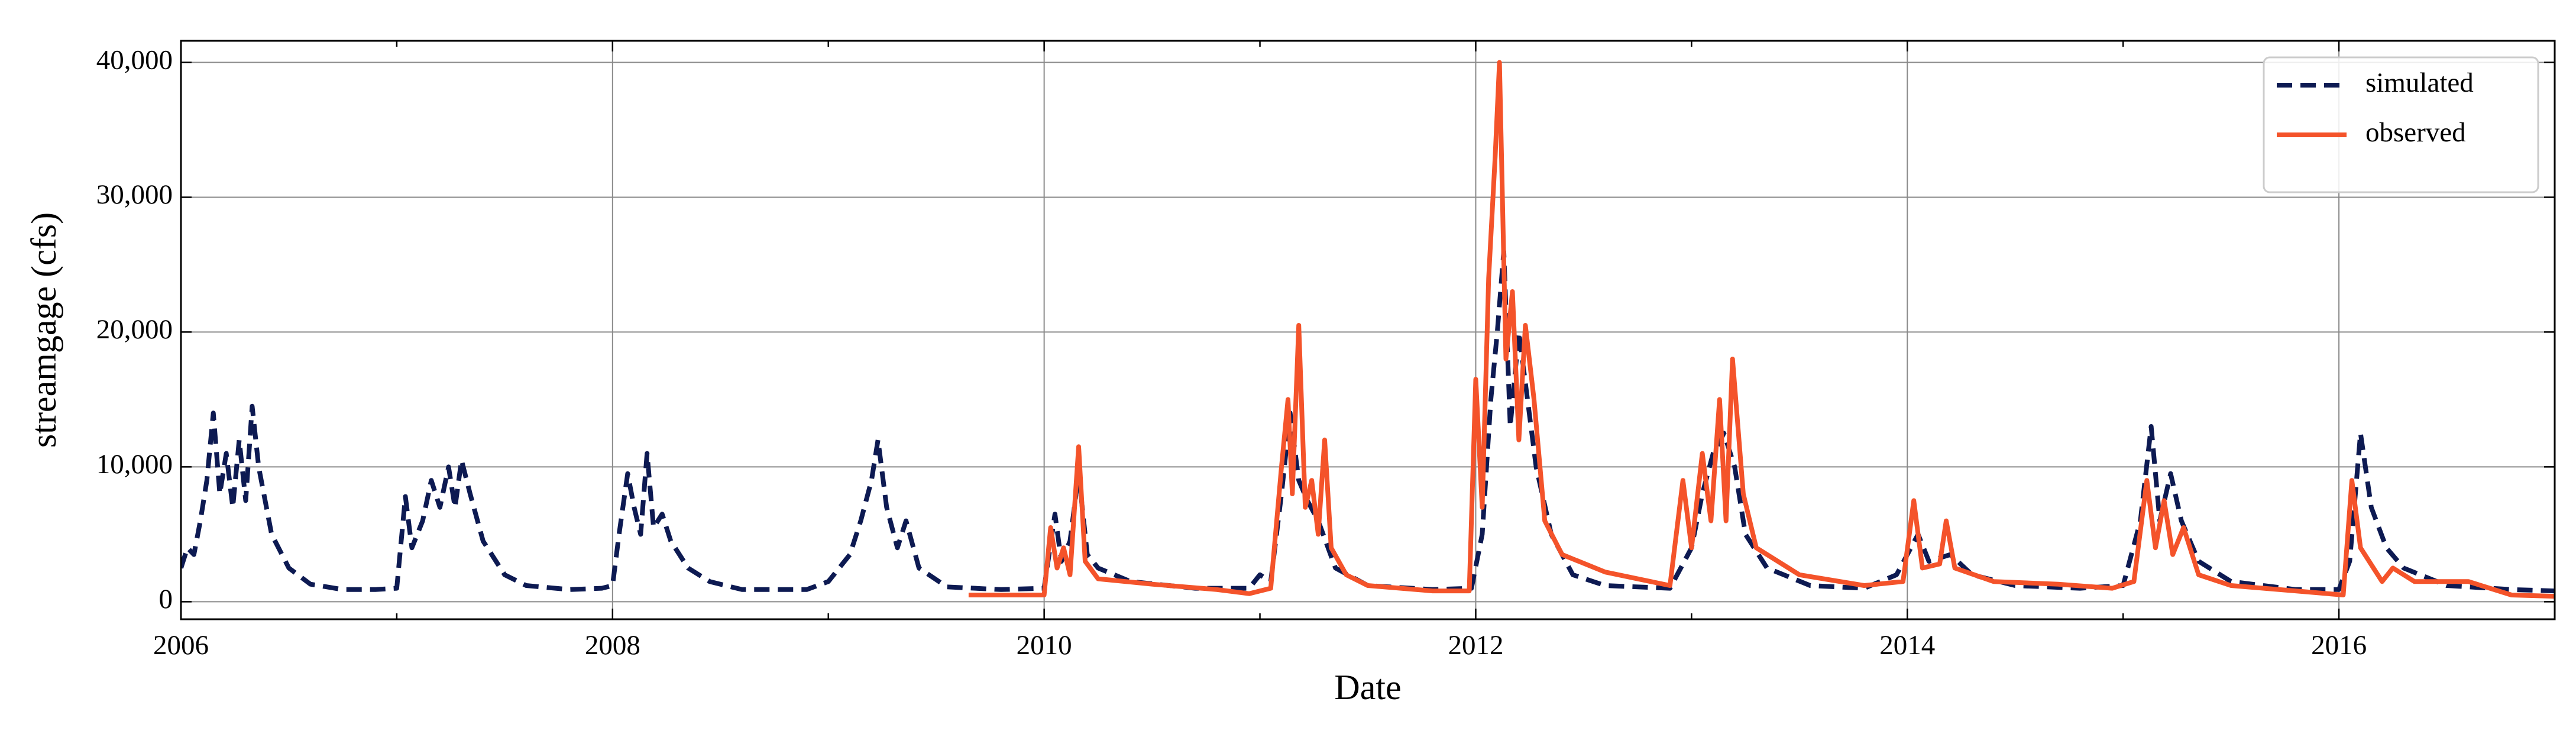  What do you see at coordinates (1476, 645) in the screenshot?
I see `x-tick-label: 2012` at bounding box center [1476, 645].